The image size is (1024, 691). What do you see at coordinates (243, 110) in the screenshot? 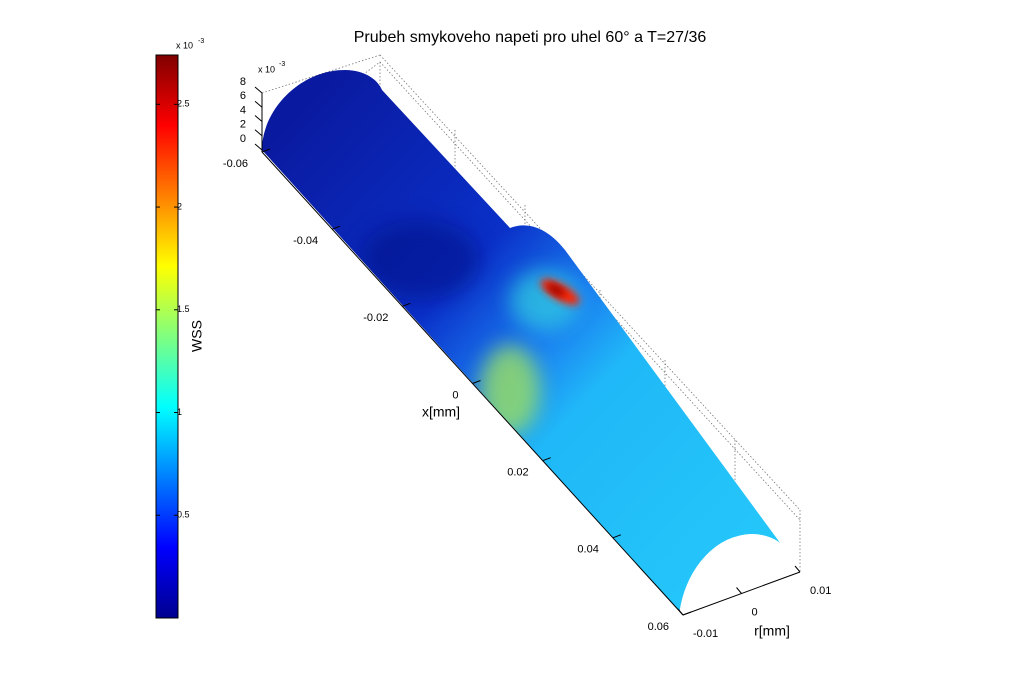
I see `z-tick-label: 4` at bounding box center [243, 110].